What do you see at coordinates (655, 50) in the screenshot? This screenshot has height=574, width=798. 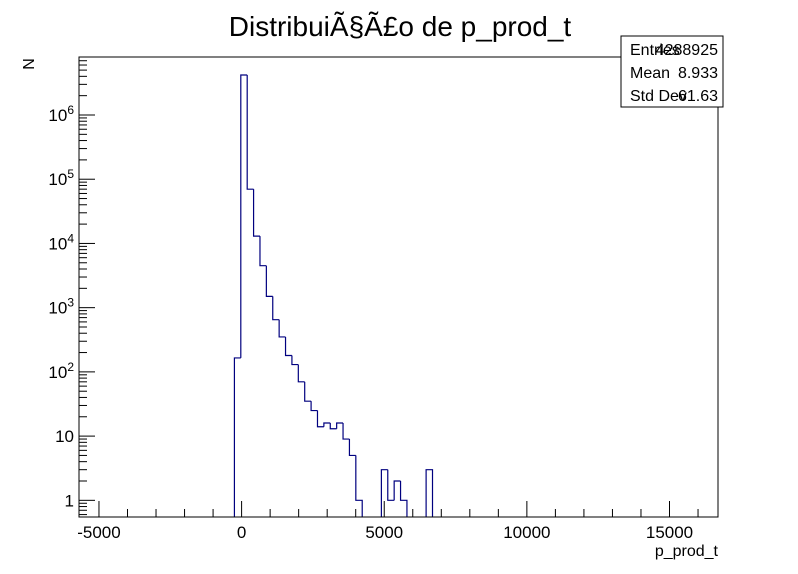 I see `stats-label: Entries` at bounding box center [655, 50].